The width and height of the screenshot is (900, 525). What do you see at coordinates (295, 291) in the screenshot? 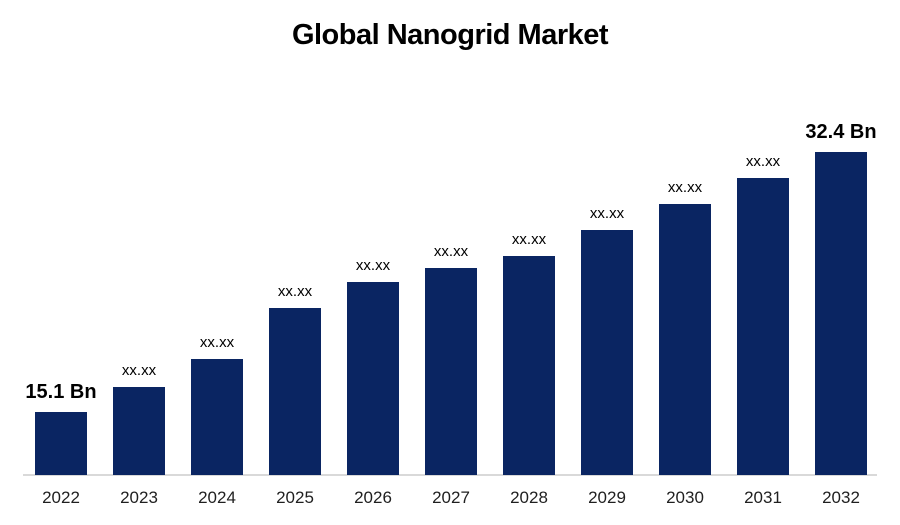
I see `bar-value-label-2025: xx.xx` at bounding box center [295, 291].